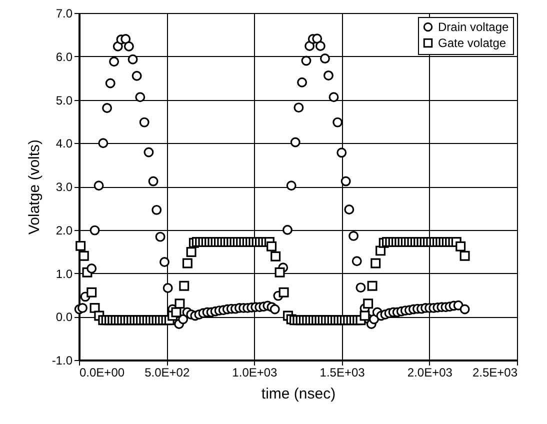 The height and width of the screenshot is (424, 547). What do you see at coordinates (64, 143) in the screenshot?
I see `y-tick-label: 4.0` at bounding box center [64, 143].